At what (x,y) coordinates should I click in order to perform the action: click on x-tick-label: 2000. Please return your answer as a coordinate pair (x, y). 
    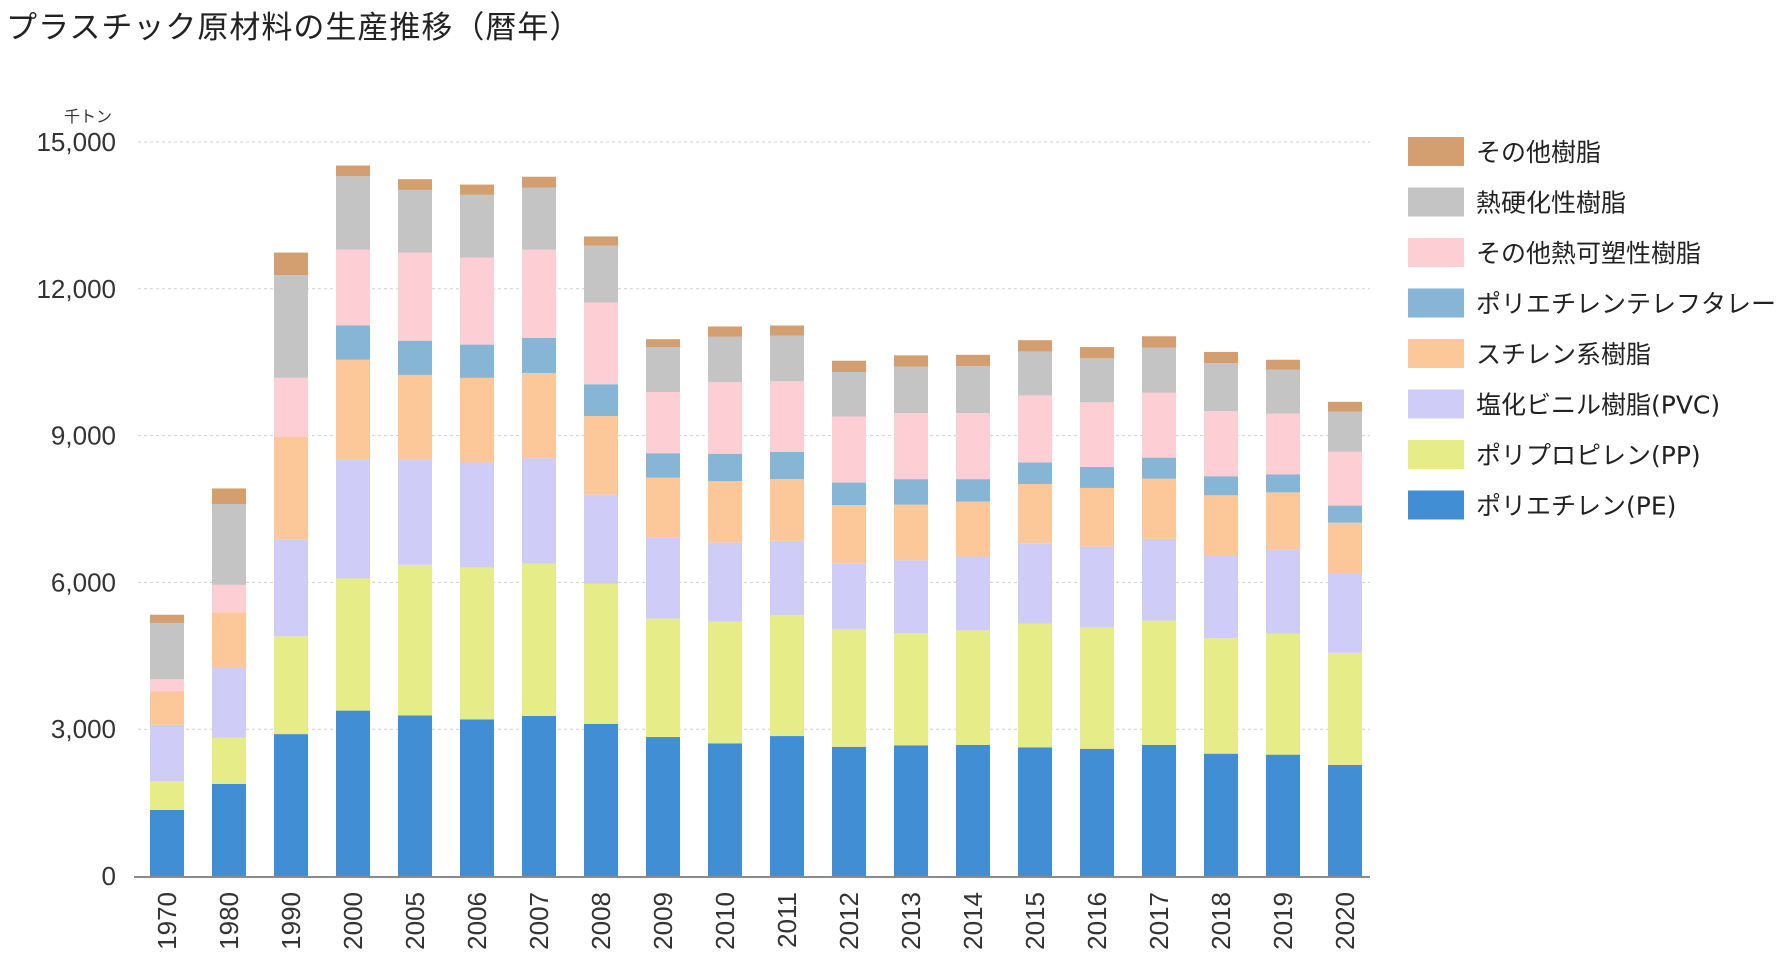
    Looking at the image, I should click on (353, 921).